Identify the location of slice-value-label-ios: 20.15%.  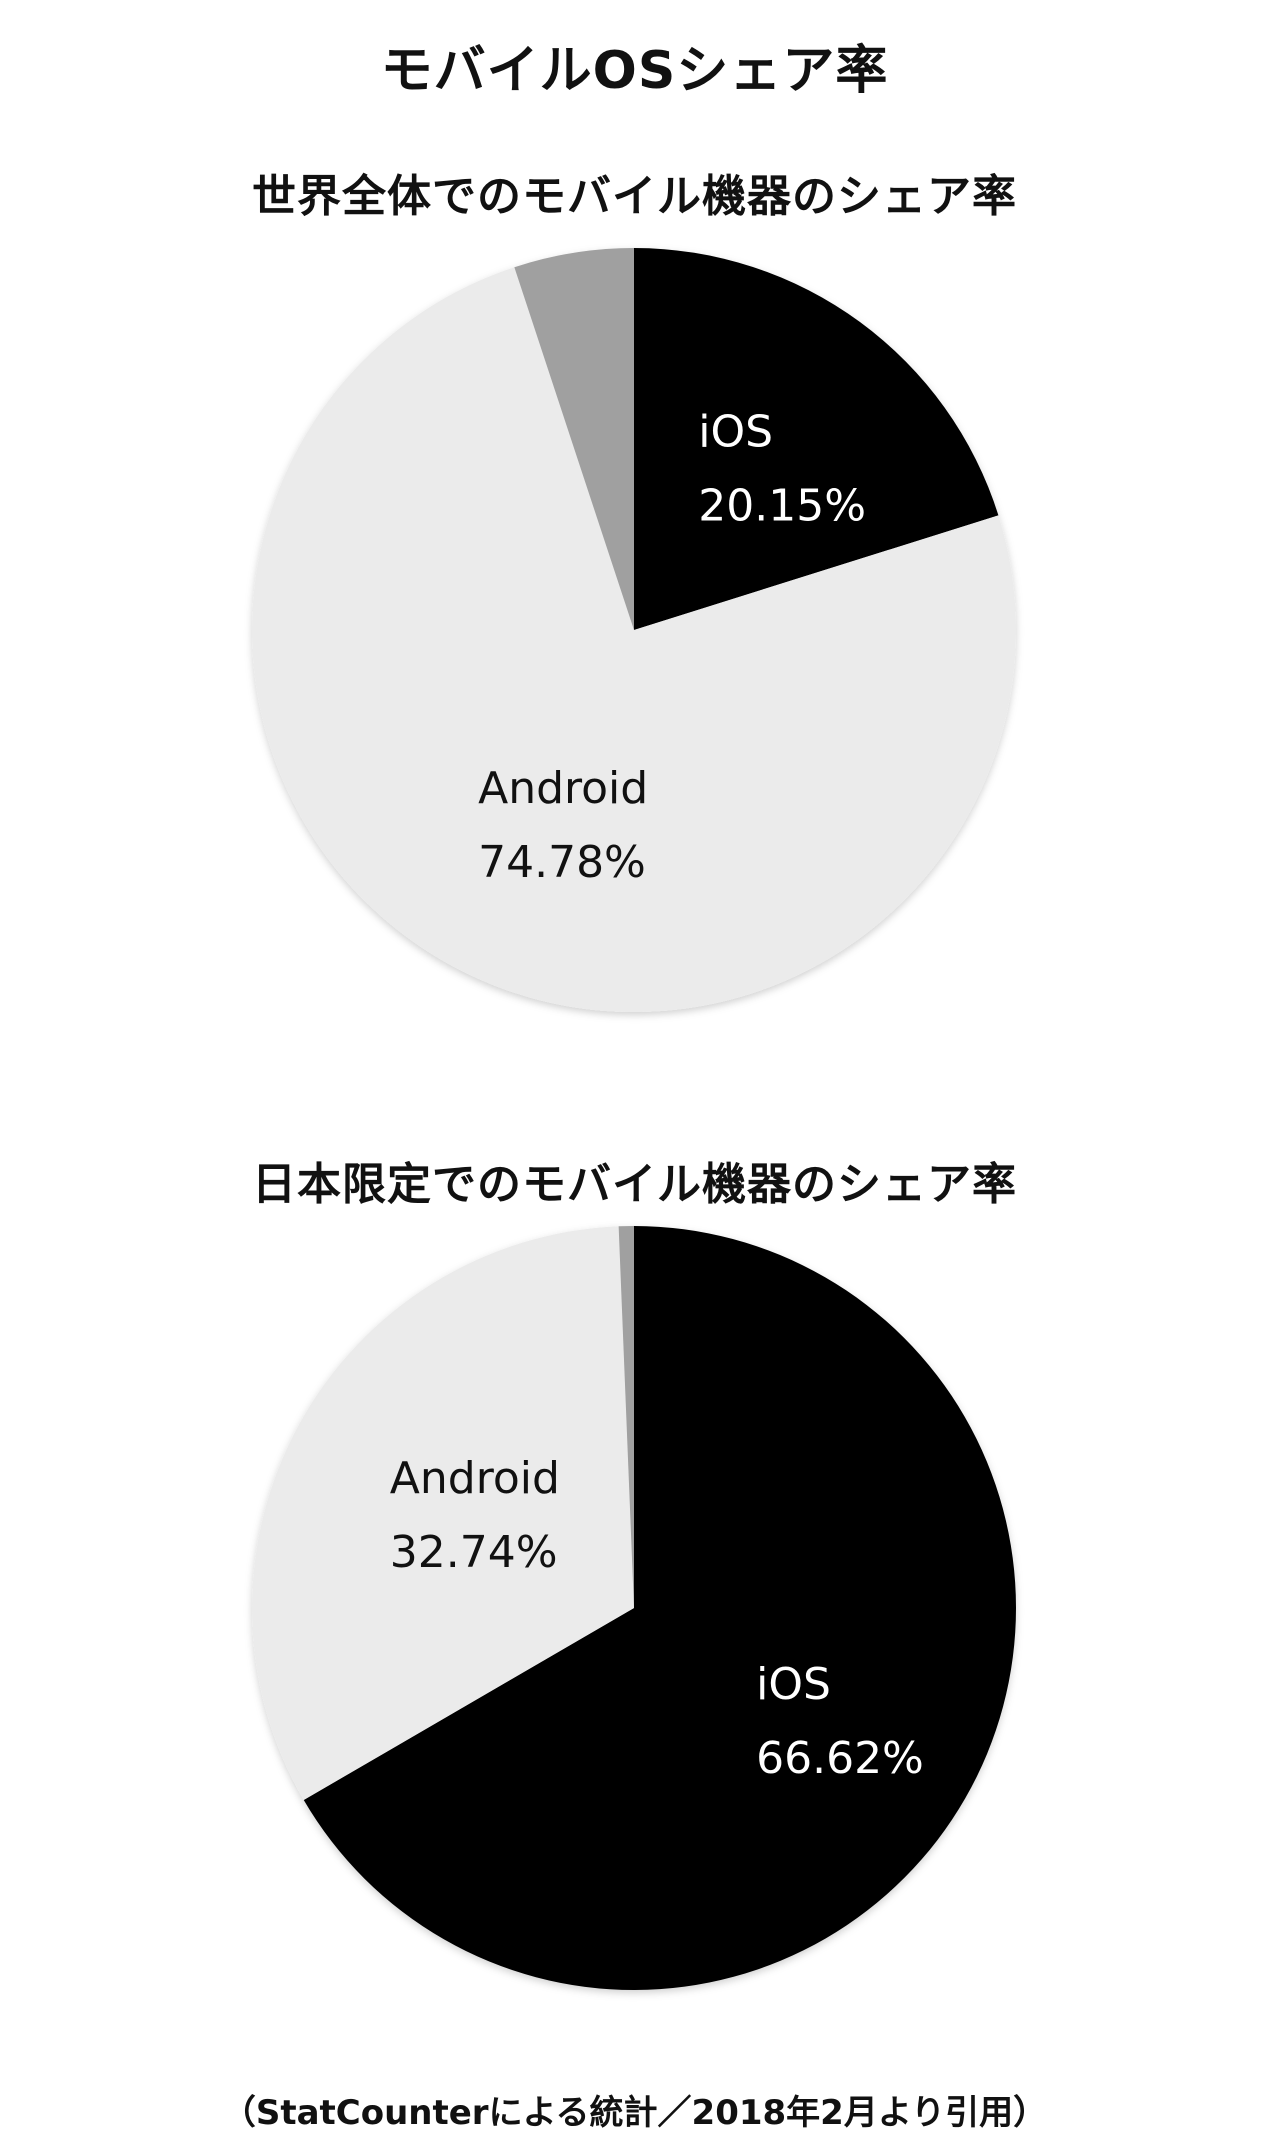
(782, 506).